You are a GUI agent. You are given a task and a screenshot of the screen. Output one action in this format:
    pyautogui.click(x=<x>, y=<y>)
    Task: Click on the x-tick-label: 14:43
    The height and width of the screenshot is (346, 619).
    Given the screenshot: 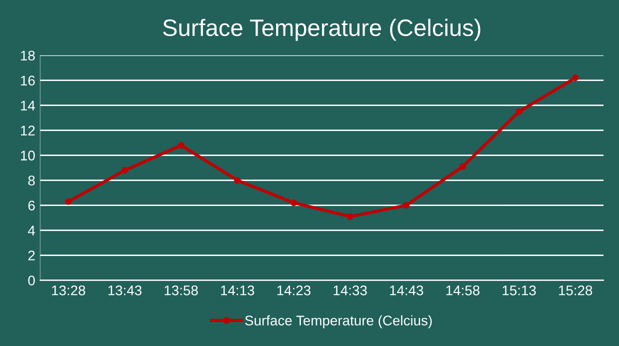 What is the action you would take?
    pyautogui.click(x=407, y=290)
    